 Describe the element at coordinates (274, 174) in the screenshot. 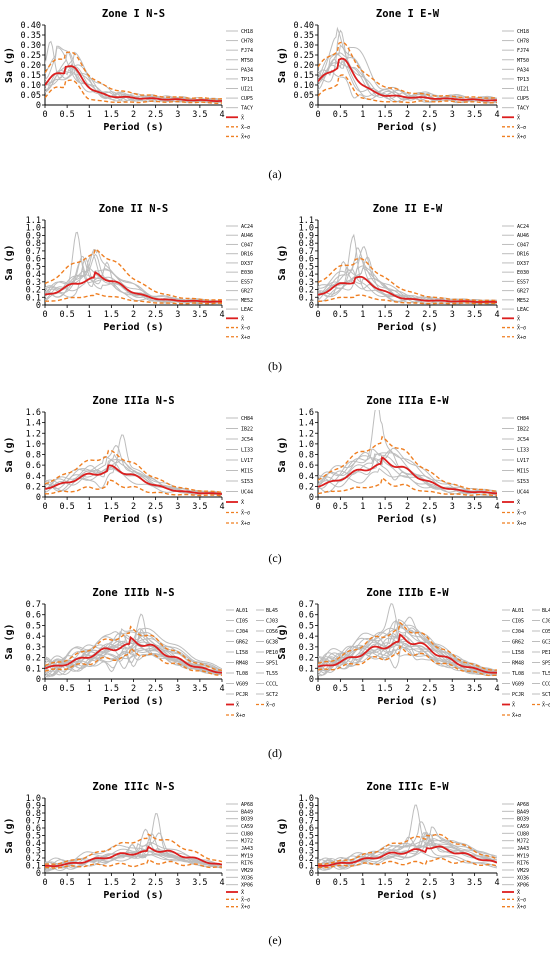

I see `panel-caption: (a)` at that location.